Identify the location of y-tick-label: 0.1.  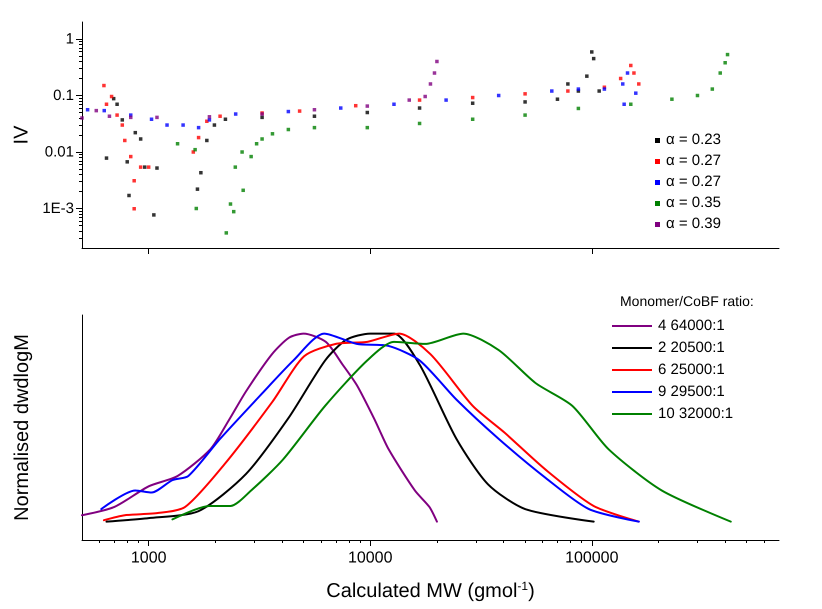
(63, 95).